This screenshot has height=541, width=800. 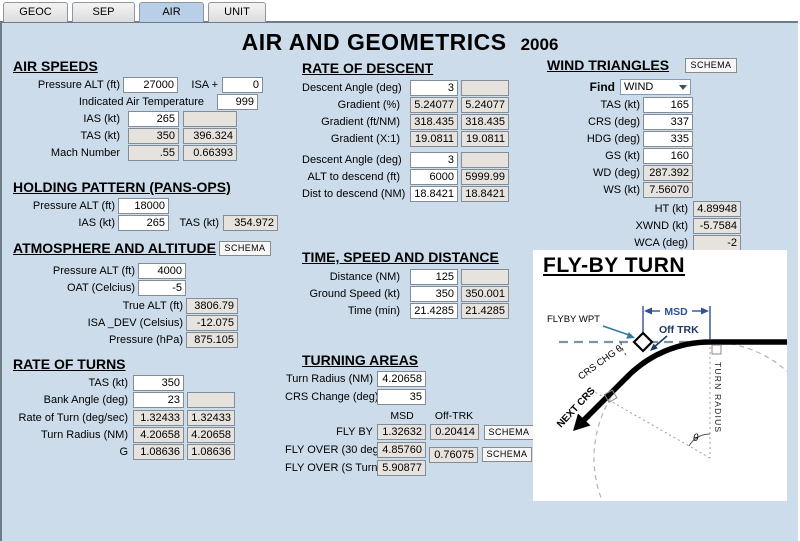 What do you see at coordinates (485, 160) in the screenshot?
I see `descent-angle2-calc-field` at bounding box center [485, 160].